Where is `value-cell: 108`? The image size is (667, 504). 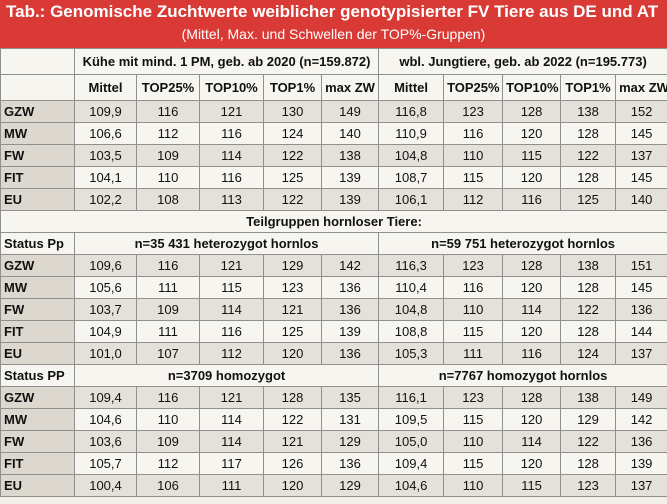
value-cell: 108 is located at coordinates (168, 199).